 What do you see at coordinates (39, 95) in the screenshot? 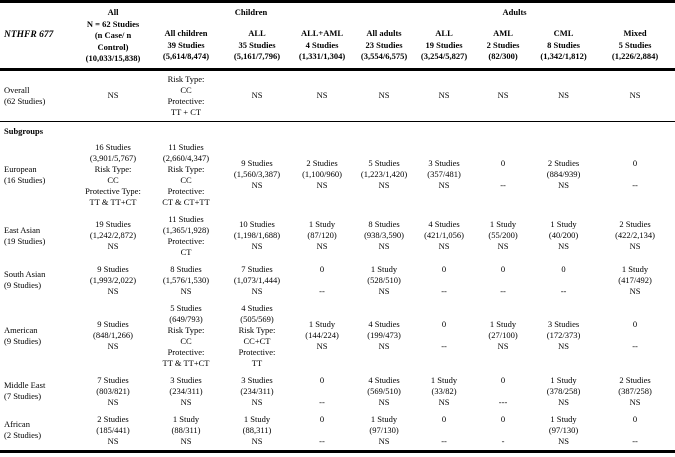
I see `row-label: Overall (62 Studies)` at bounding box center [39, 95].